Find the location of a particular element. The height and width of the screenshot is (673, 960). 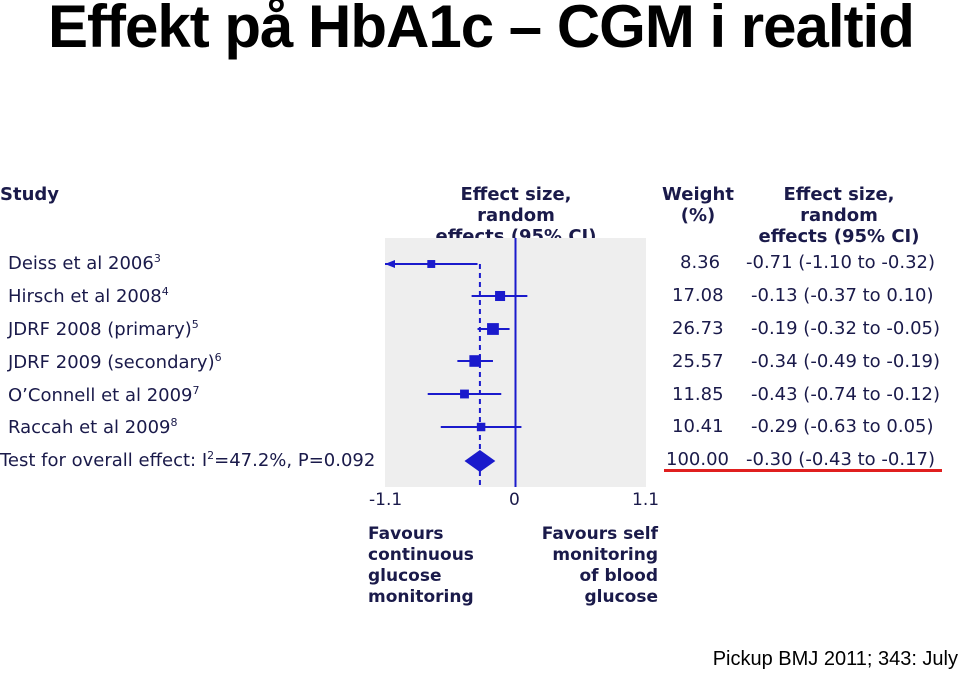

weight-value: 17.08 is located at coordinates (698, 295).